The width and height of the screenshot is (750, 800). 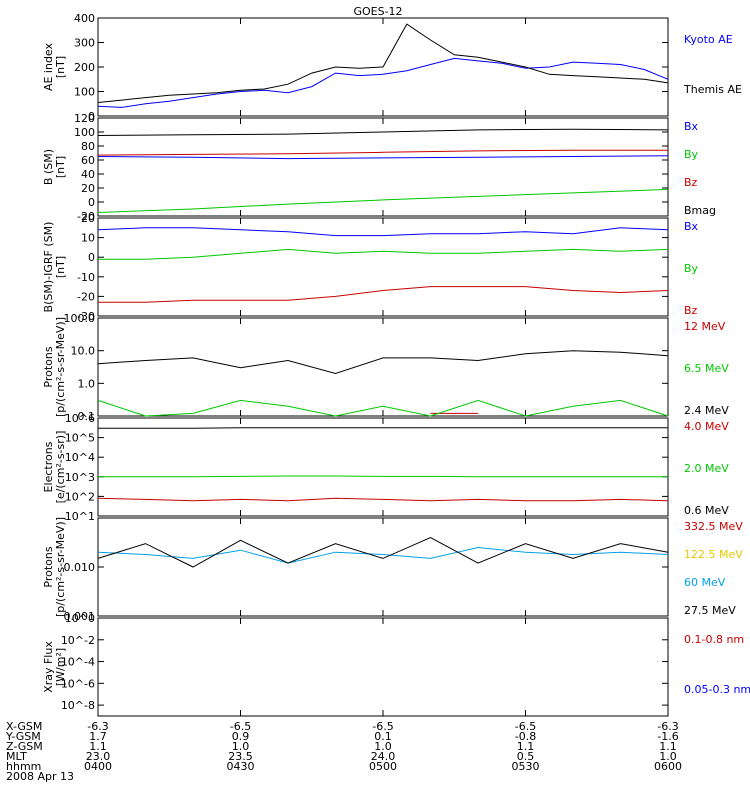 What do you see at coordinates (717, 664) in the screenshot?
I see `legend: 0.1-0.8 nm 0.05-0.3 nm` at bounding box center [717, 664].